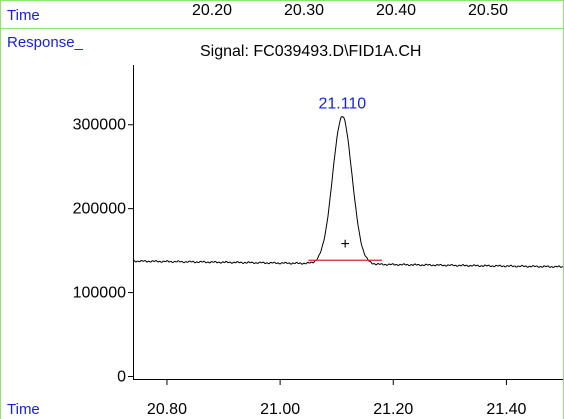  What do you see at coordinates (350, 10) in the screenshot?
I see `top-time-ticks: 20.20 20.30 20.40 20.50` at bounding box center [350, 10].